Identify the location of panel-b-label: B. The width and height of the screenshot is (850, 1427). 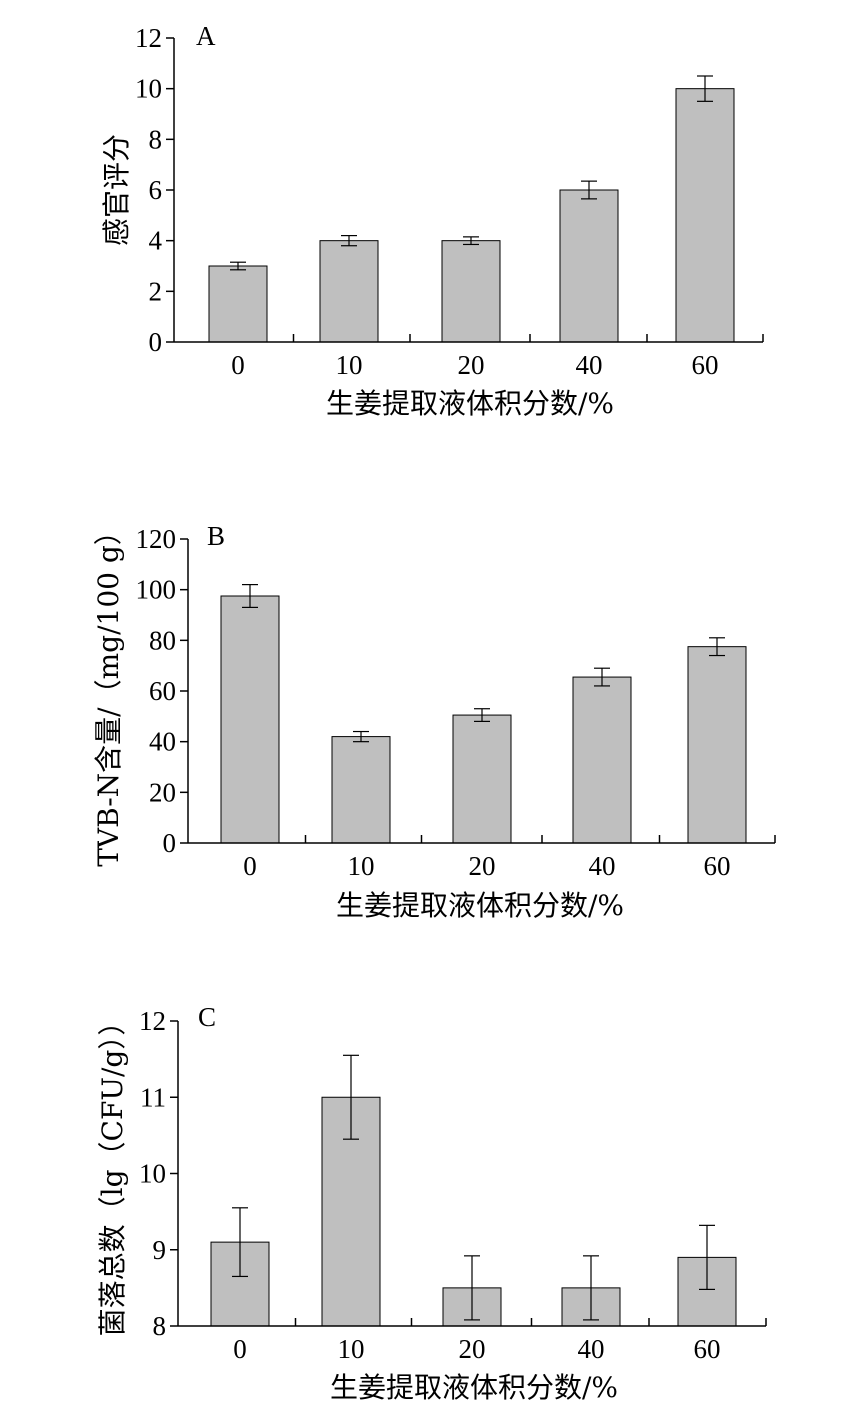
(216, 536).